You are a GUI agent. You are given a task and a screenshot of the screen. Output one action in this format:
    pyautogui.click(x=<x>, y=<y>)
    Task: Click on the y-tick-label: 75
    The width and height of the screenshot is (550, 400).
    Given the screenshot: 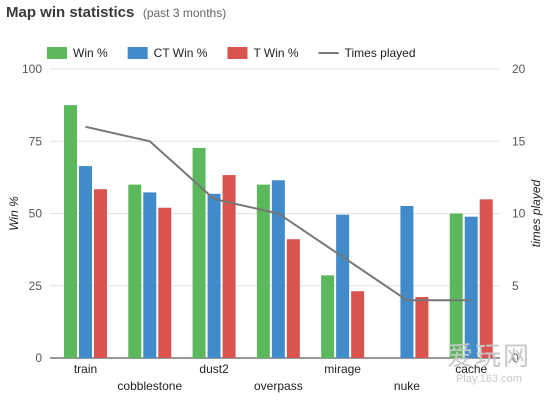 What is the action you would take?
    pyautogui.click(x=36, y=141)
    